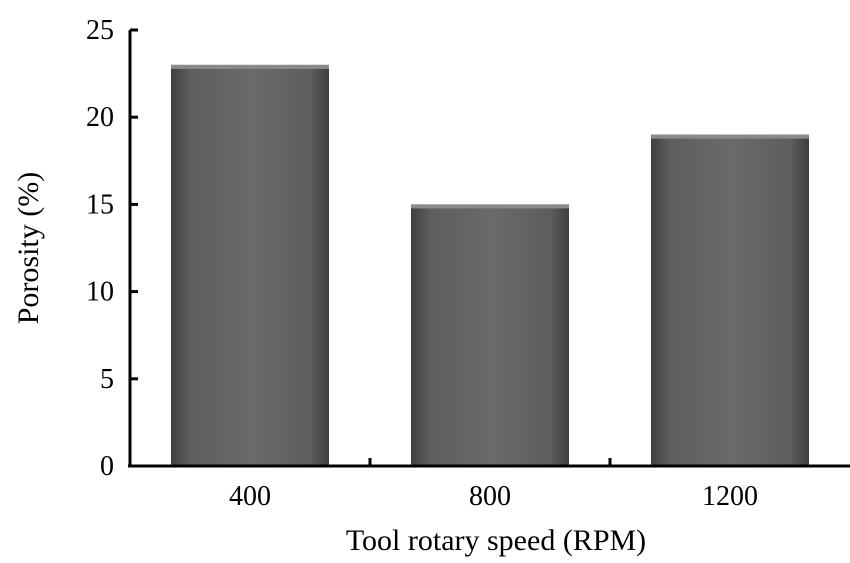  What do you see at coordinates (496, 540) in the screenshot?
I see `x-axis-title: Tool rotary speed (RPM)` at bounding box center [496, 540].